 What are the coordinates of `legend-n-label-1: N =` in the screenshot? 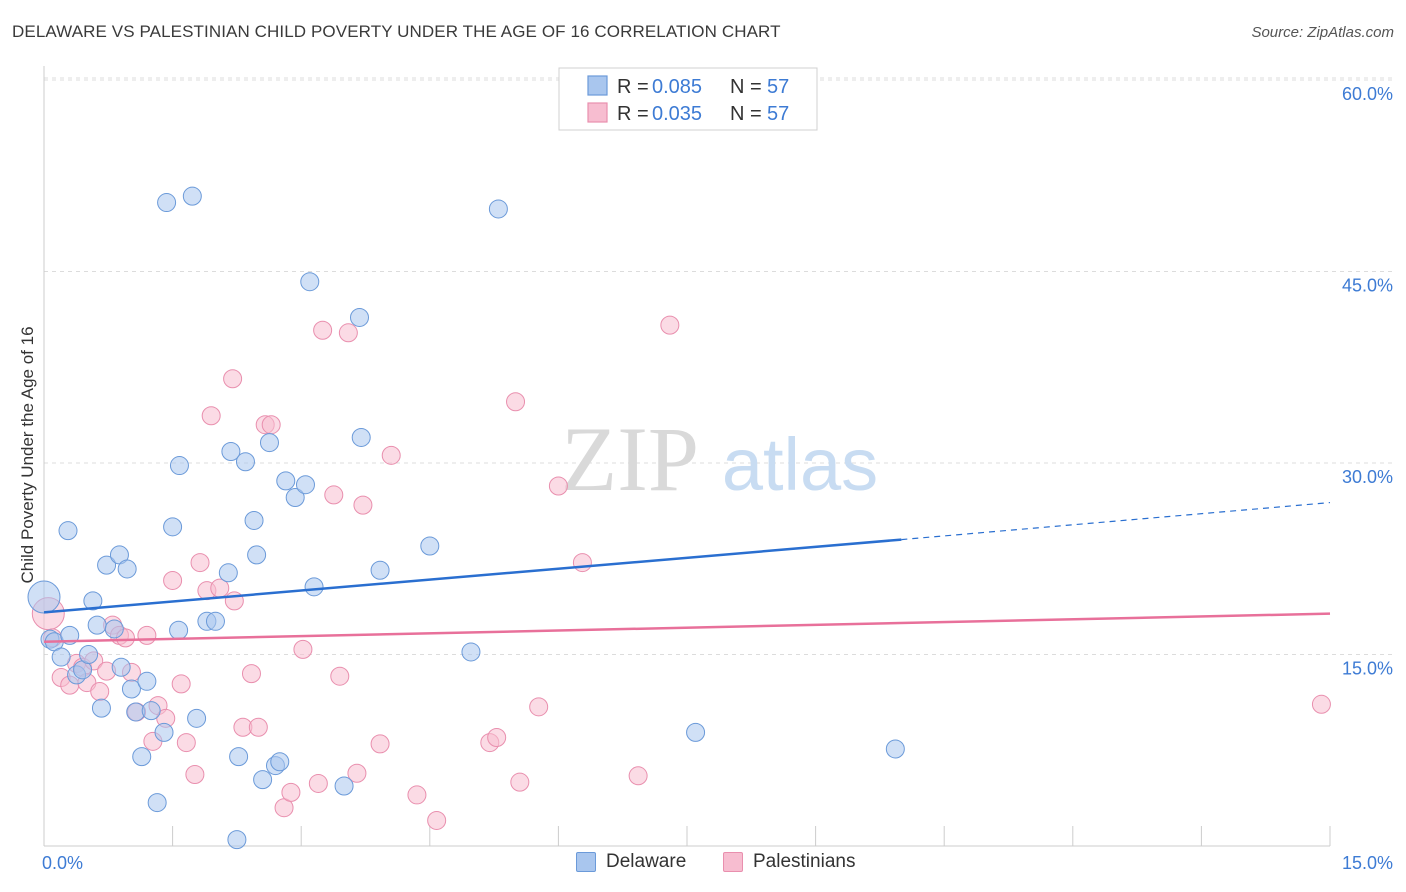 It's located at (746, 87).